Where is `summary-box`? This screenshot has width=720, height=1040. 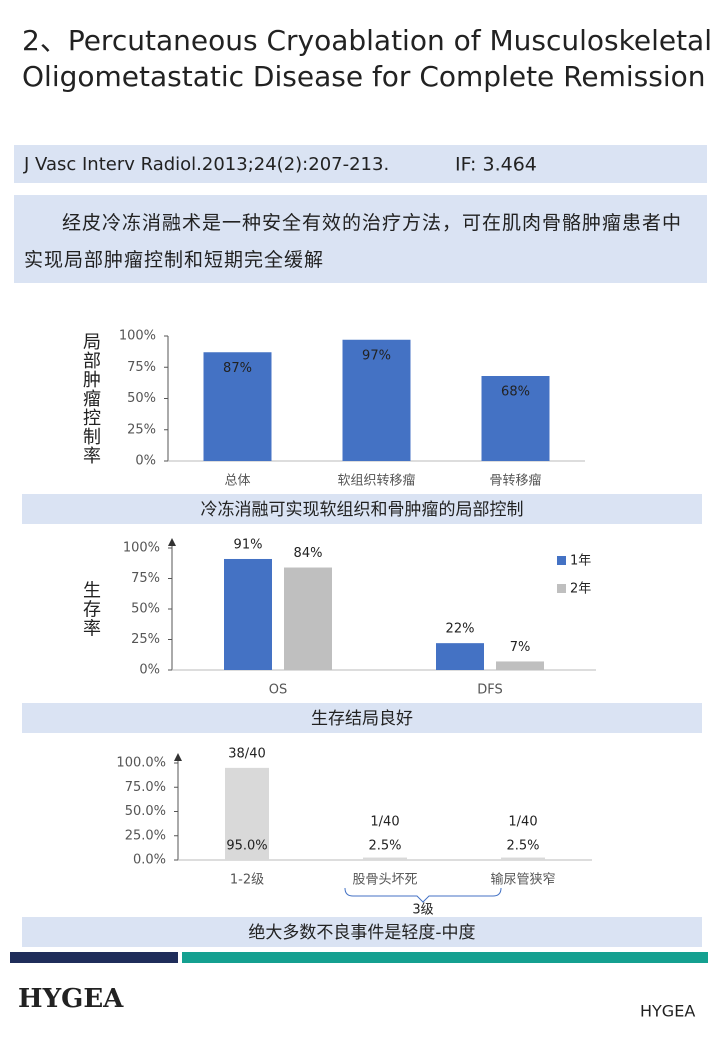
summary-box is located at coordinates (360, 239).